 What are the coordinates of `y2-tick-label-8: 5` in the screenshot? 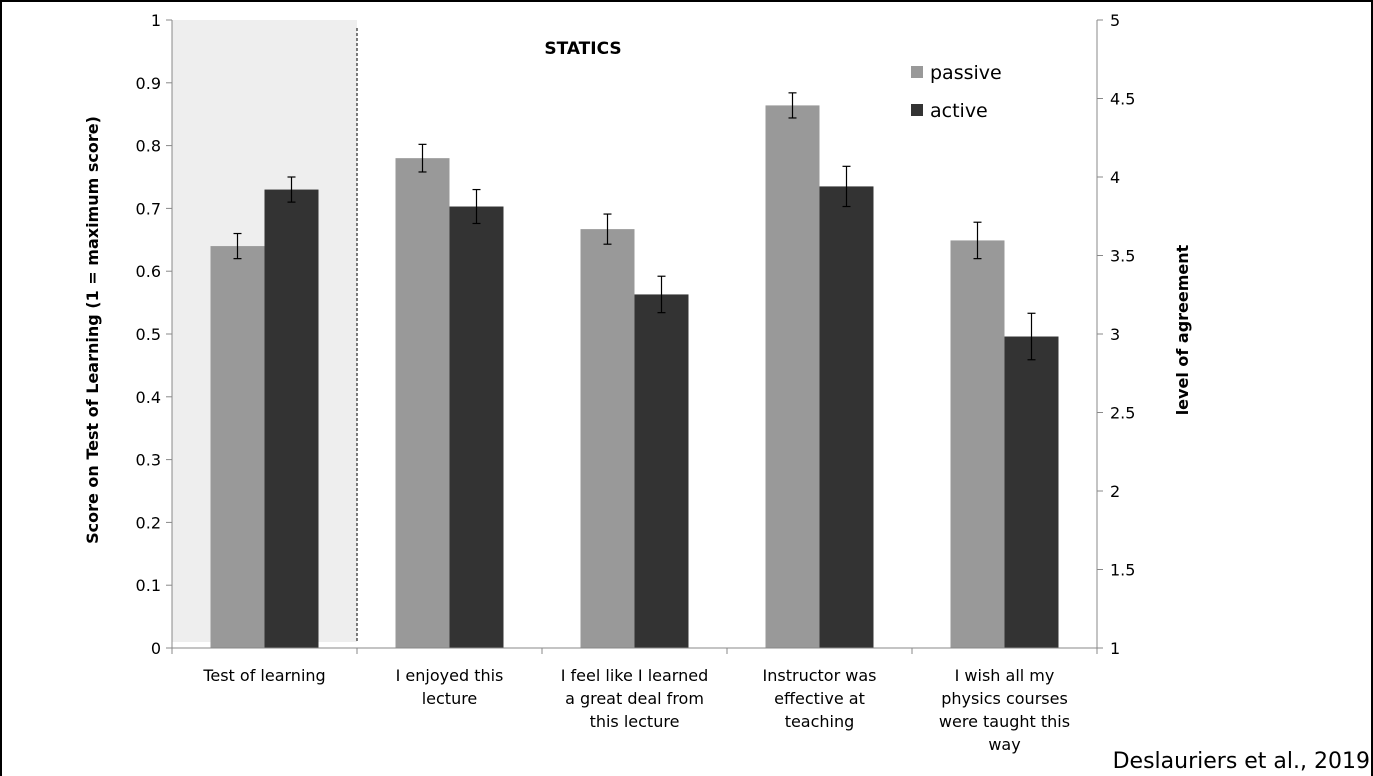 It's located at (1115, 20).